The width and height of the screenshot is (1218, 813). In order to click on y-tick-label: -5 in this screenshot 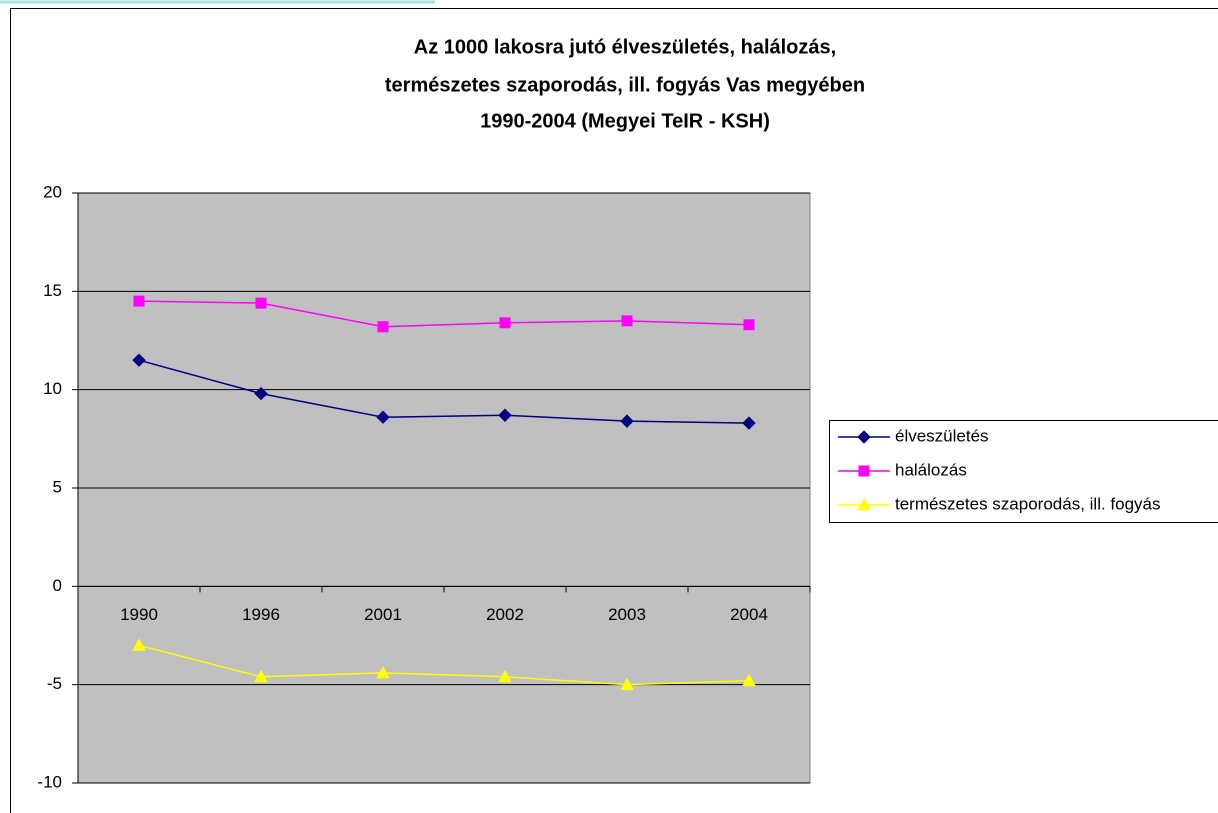, I will do `click(54, 683)`.